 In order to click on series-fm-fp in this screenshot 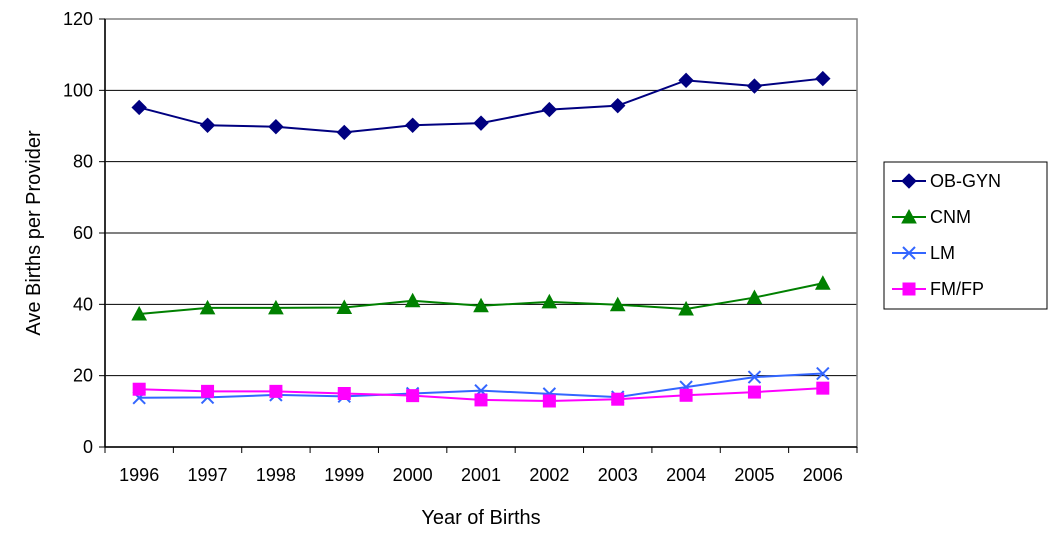, I will do `click(481, 394)`.